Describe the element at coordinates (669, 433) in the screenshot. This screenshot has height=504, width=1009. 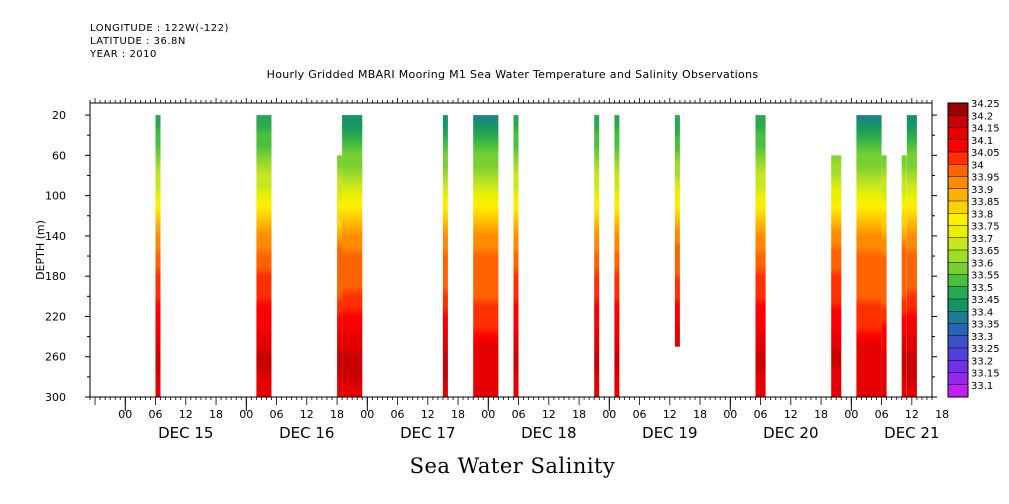
I see `x-day-label: DEC 19` at that location.